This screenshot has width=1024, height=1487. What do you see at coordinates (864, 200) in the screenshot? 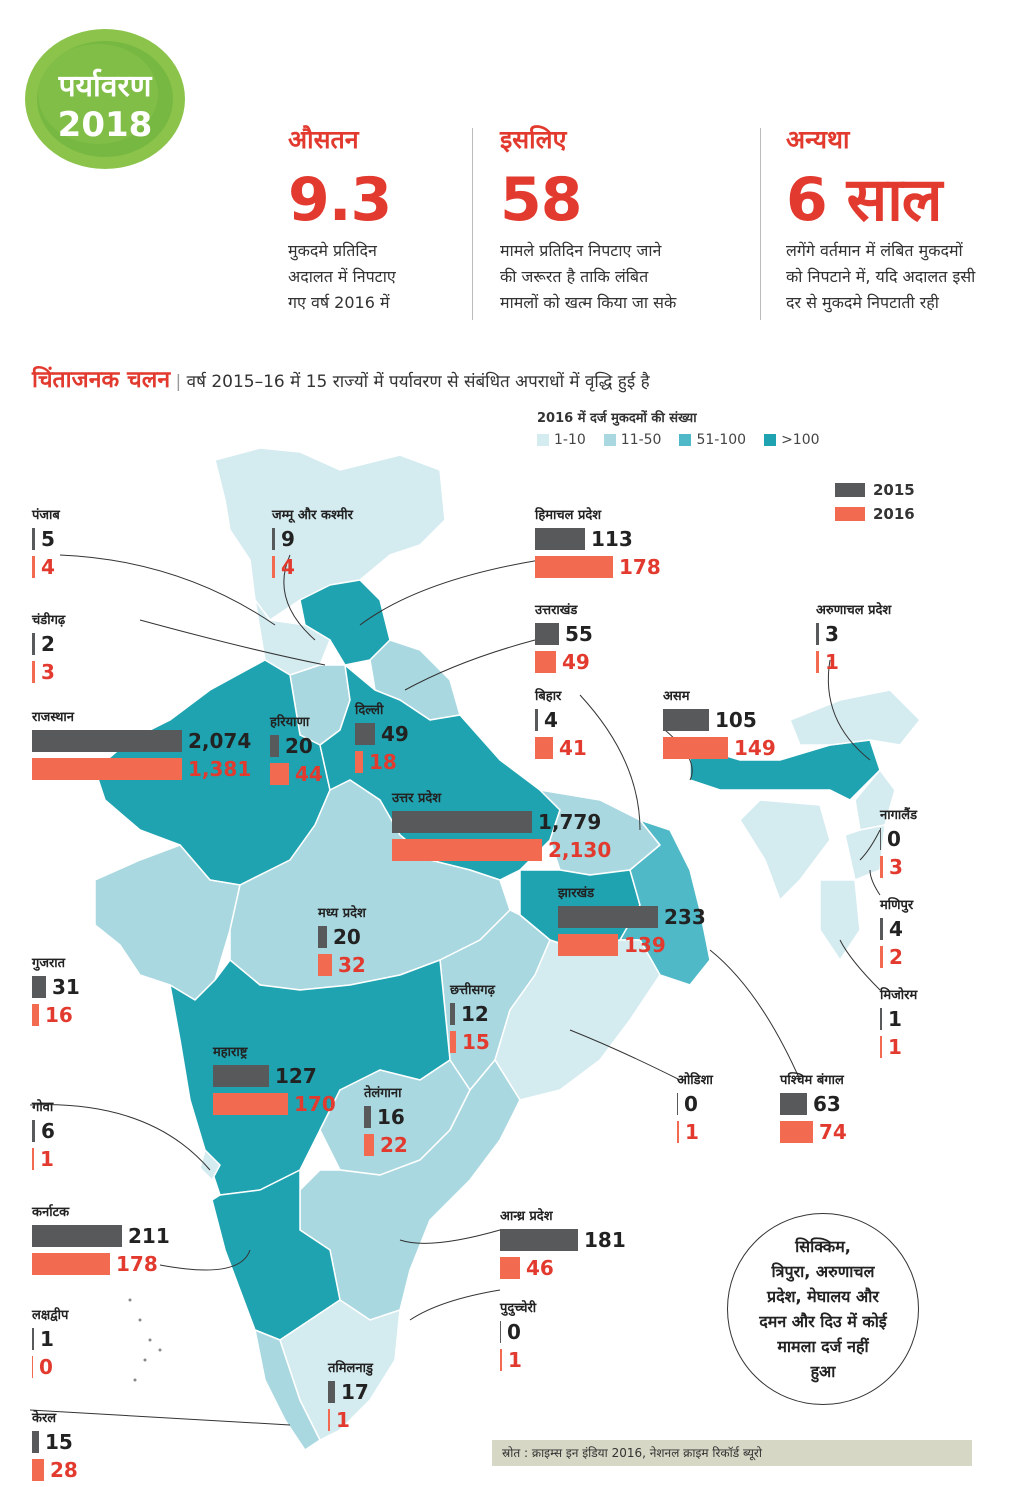
I see `stat-value: 6 साल` at bounding box center [864, 200].